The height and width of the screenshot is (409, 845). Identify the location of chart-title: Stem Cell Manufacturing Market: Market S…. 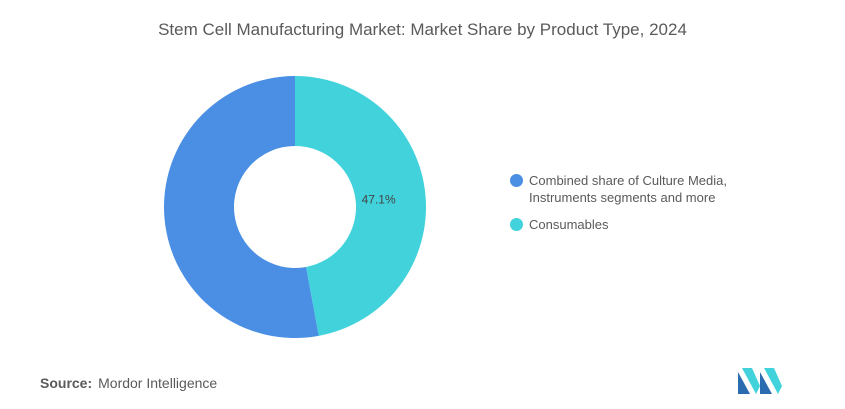
(422, 29).